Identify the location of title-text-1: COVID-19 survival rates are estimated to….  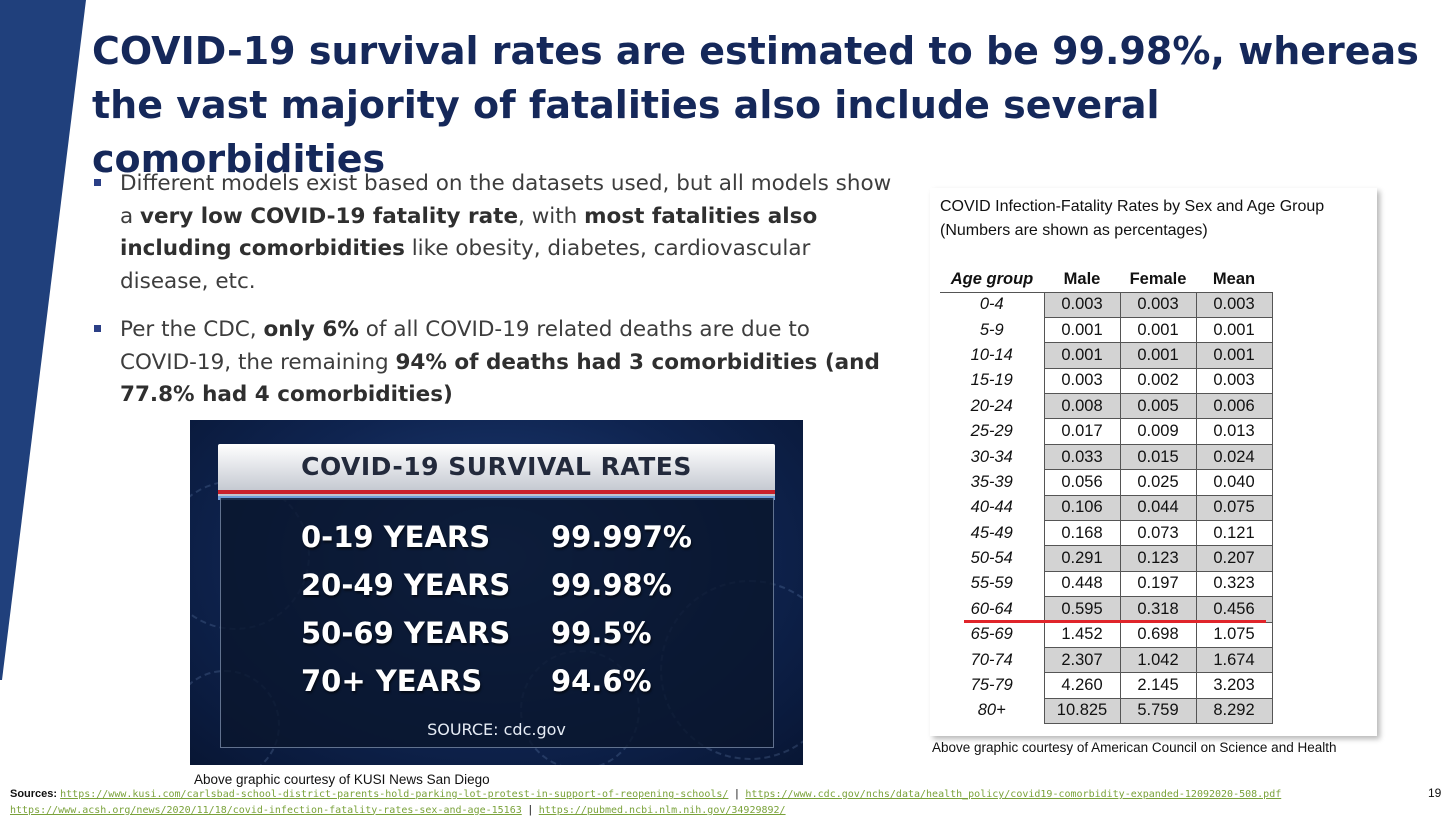
(572, 51).